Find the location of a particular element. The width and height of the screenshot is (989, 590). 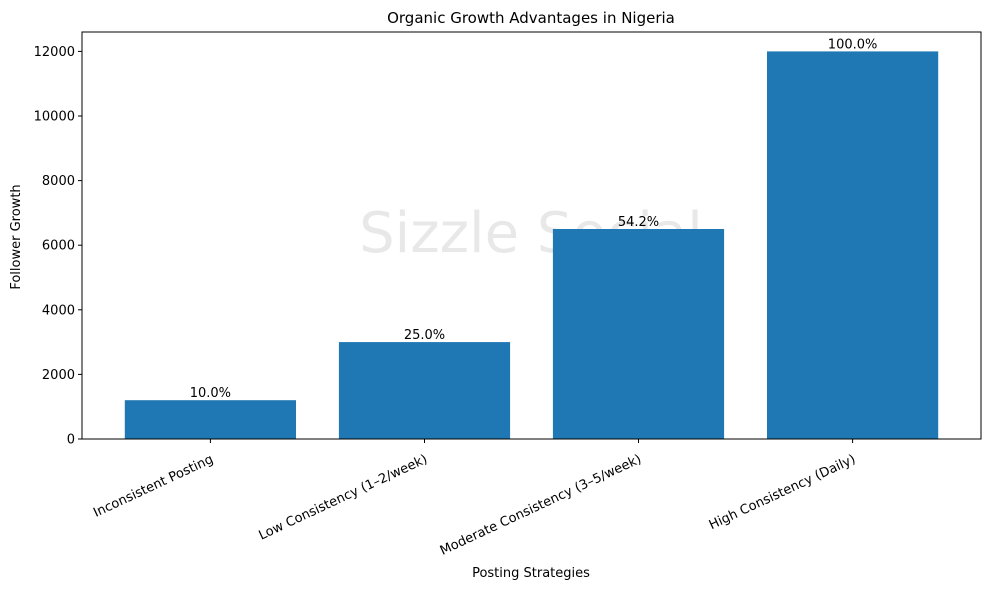

y-tick-label: 12000 is located at coordinates (54, 52).